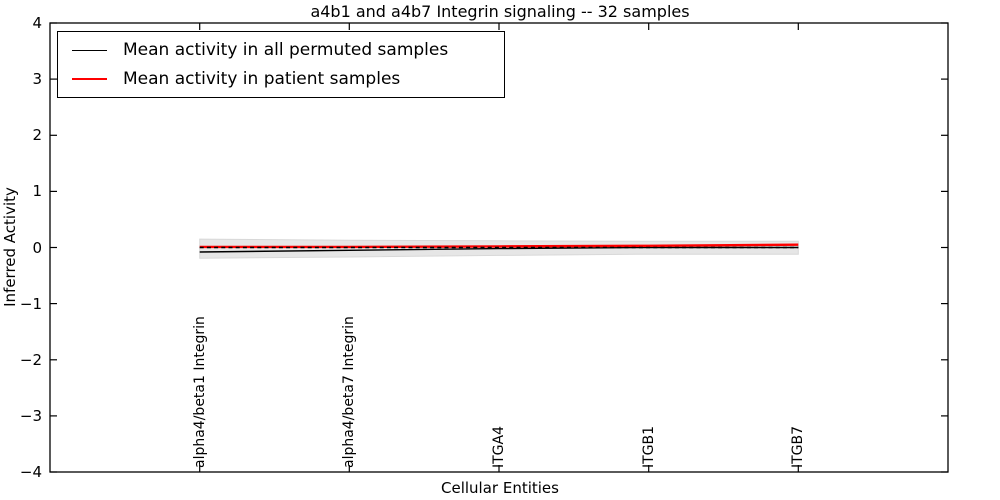 The image size is (1000, 500). What do you see at coordinates (30, 360) in the screenshot?
I see `y-tick-label: −2` at bounding box center [30, 360].